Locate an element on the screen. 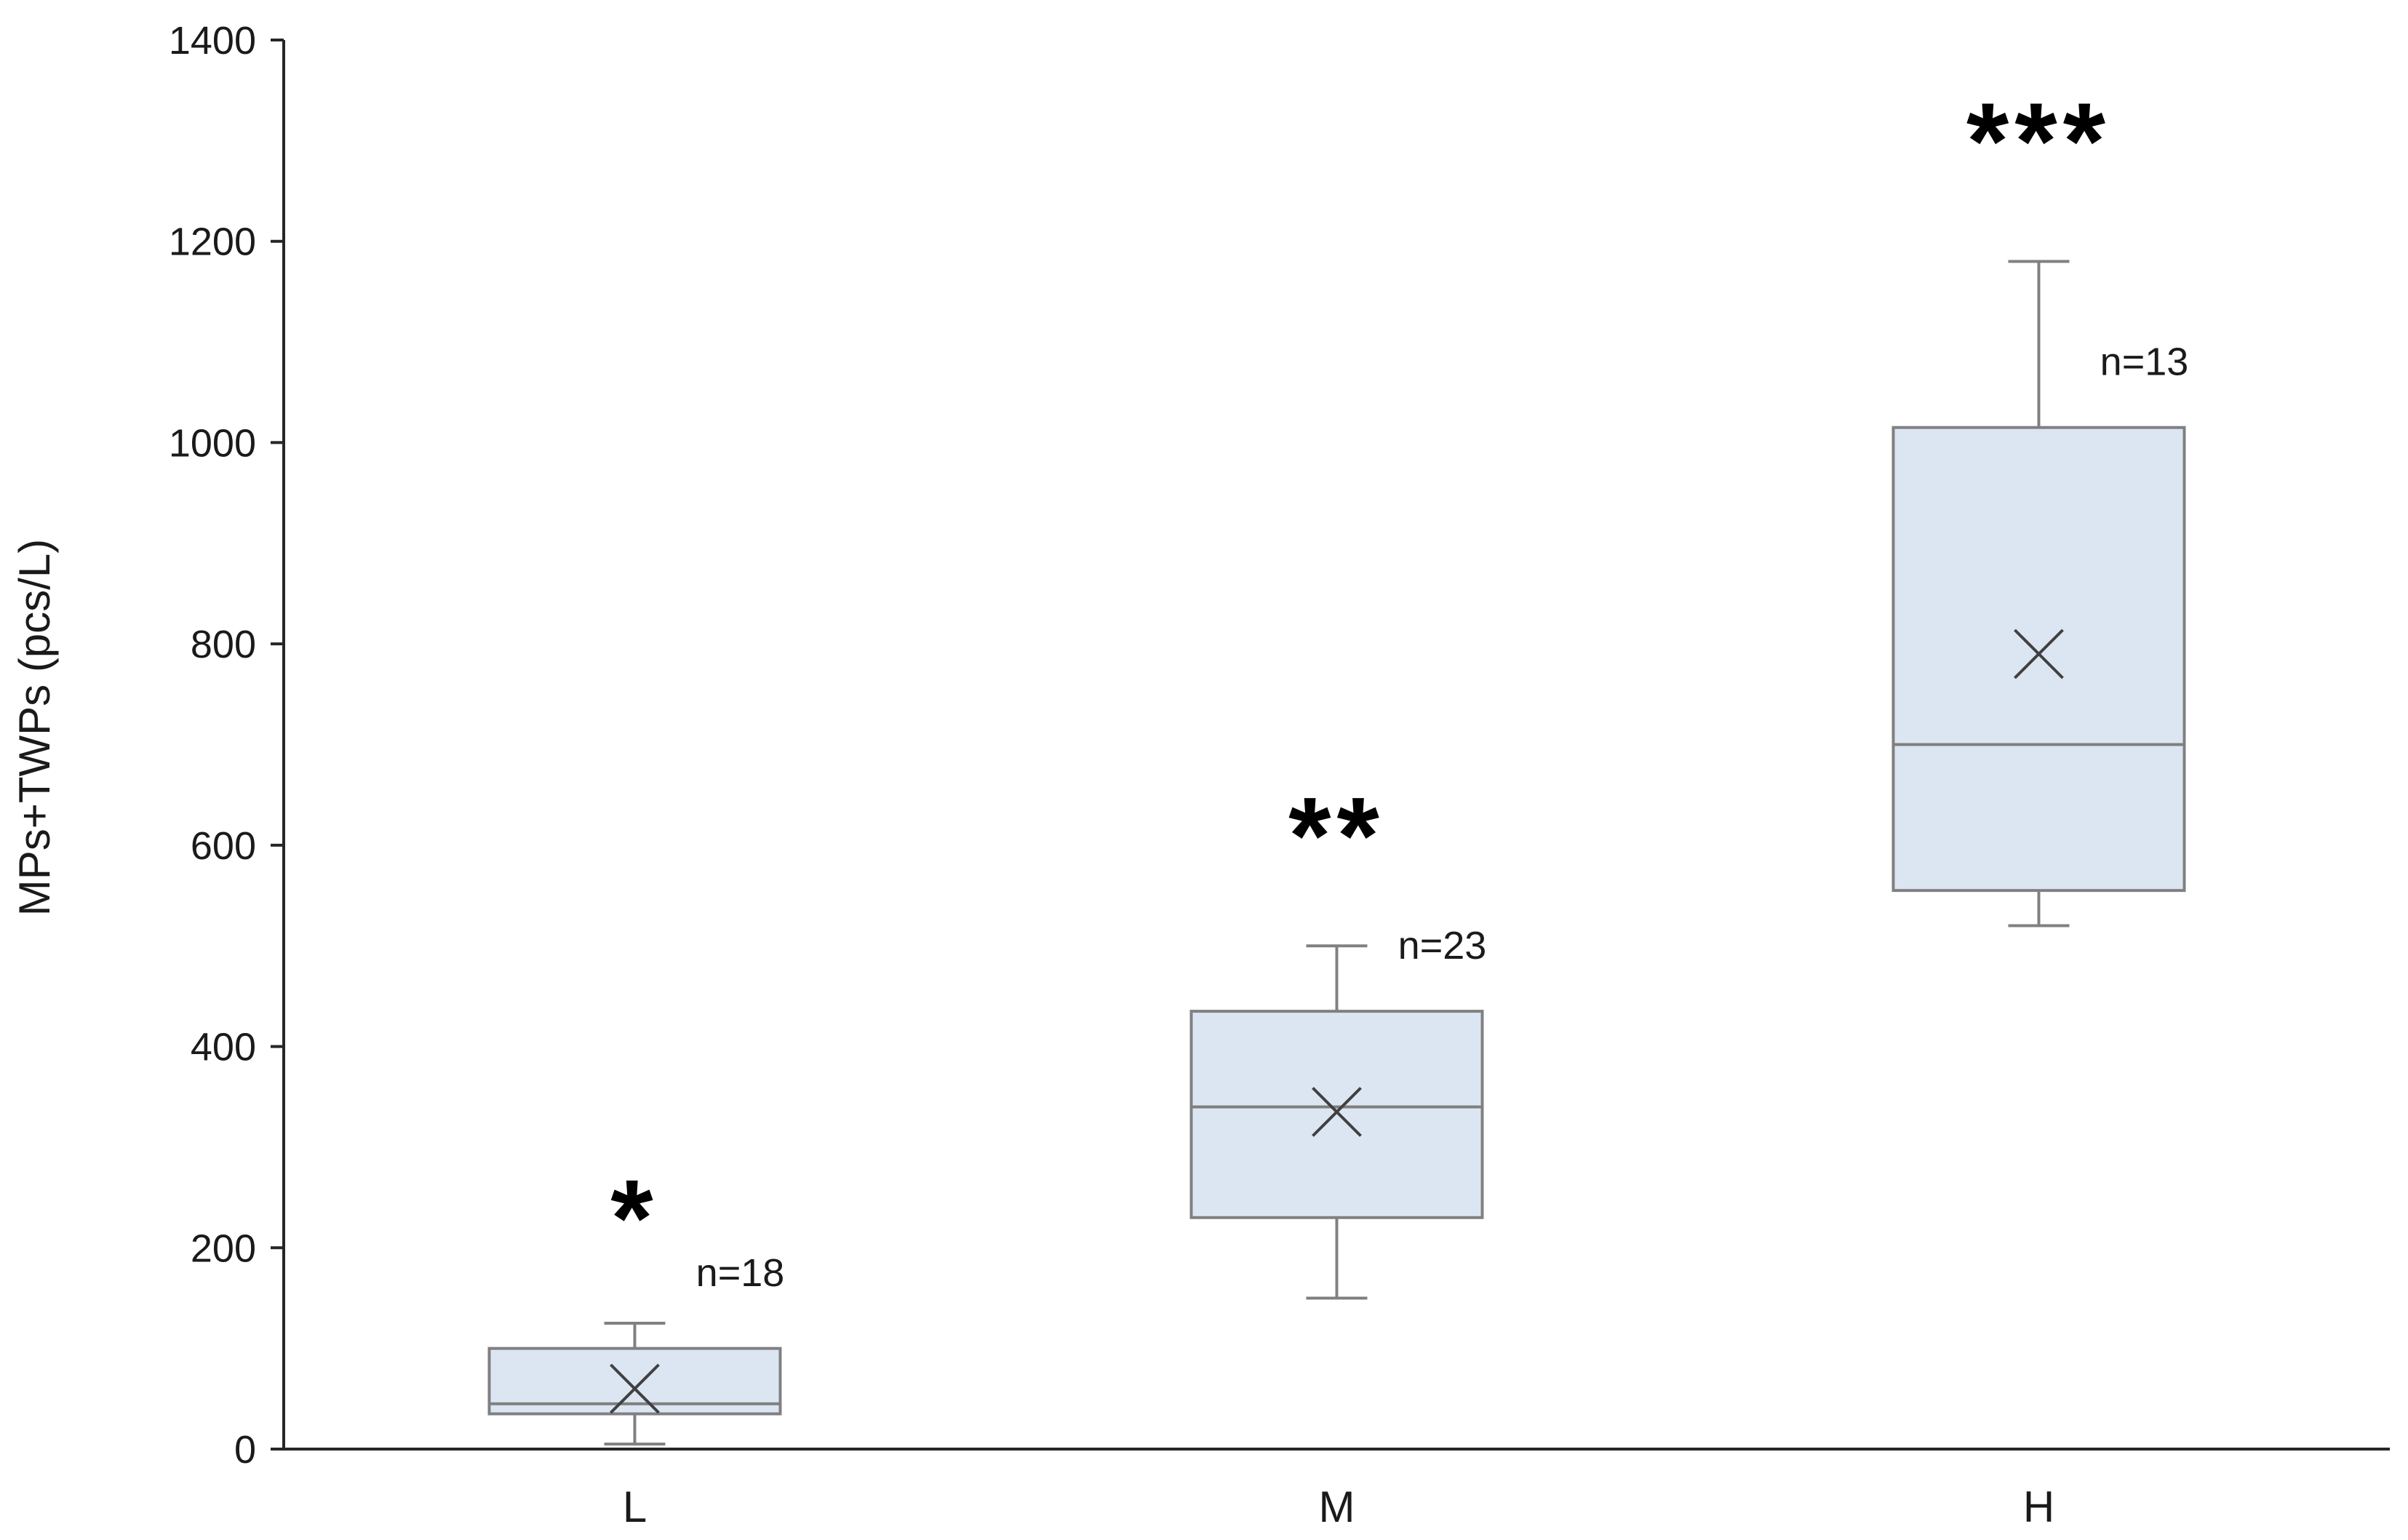 This screenshot has width=2408, height=1540. significance-label-H: *** is located at coordinates (2038, 141).